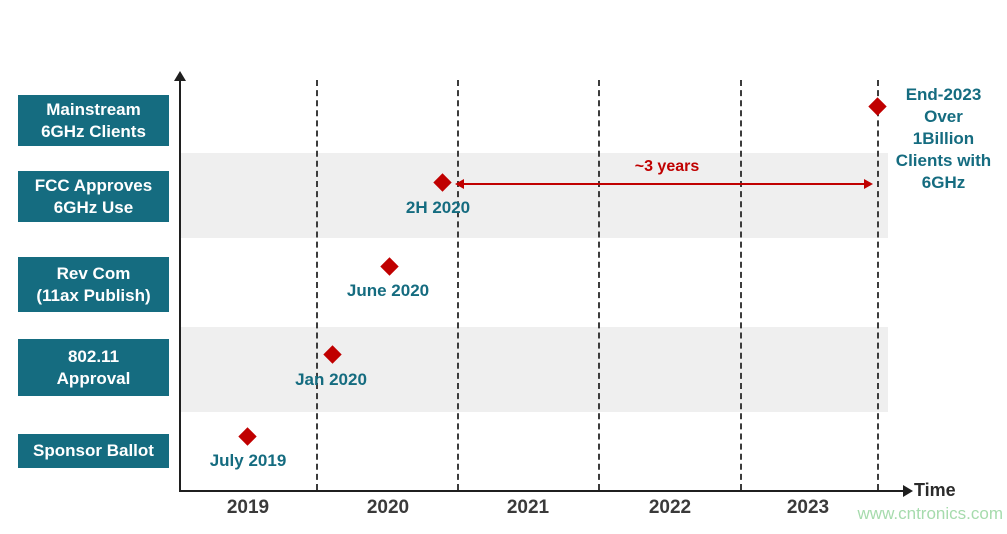  What do you see at coordinates (908, 491) in the screenshot?
I see `x-axis-arrow-icon` at bounding box center [908, 491].